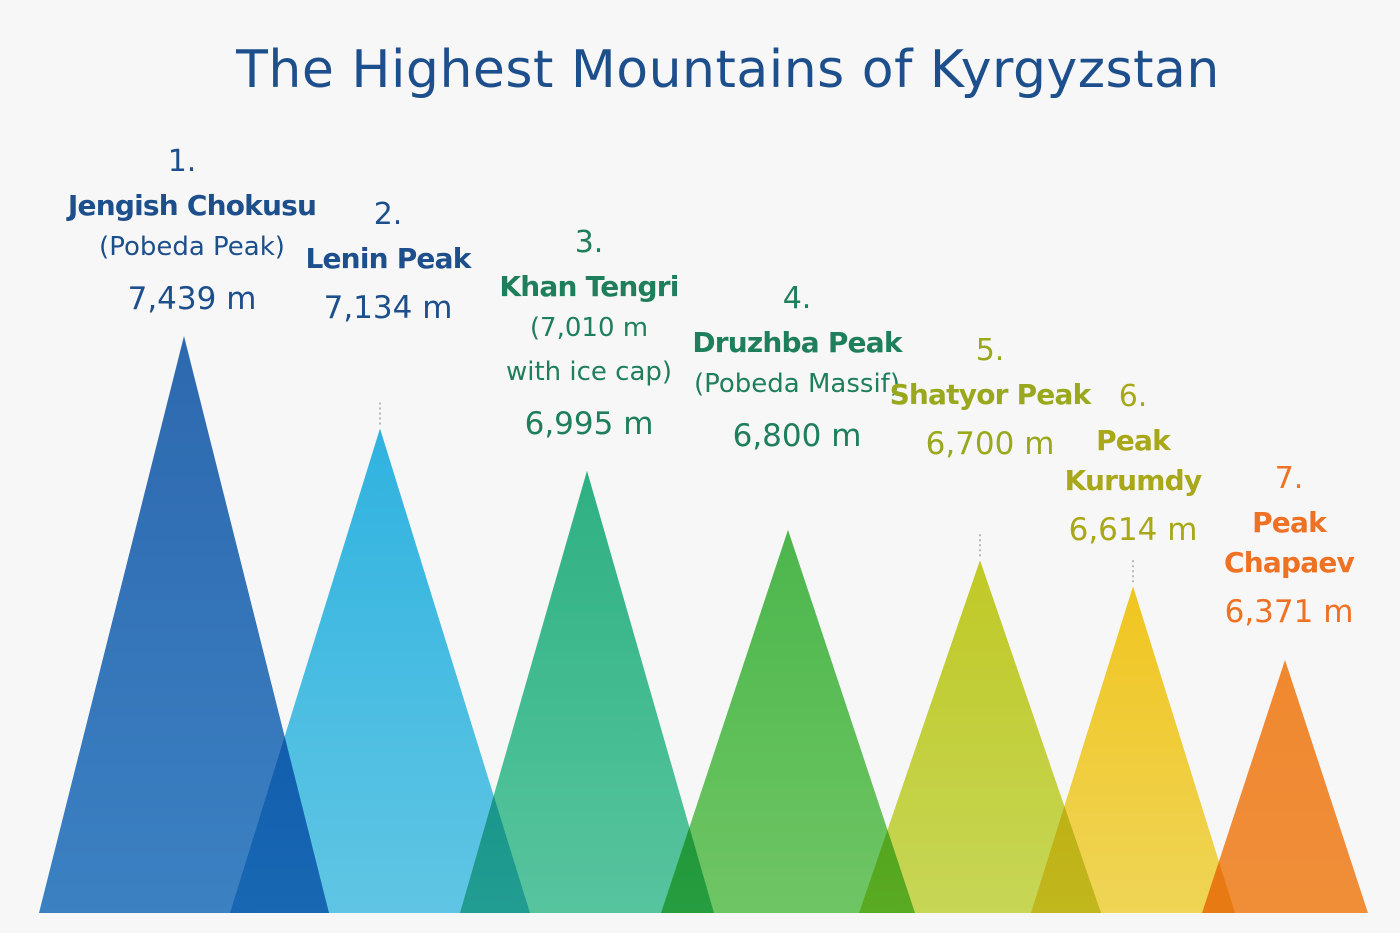  Describe the element at coordinates (797, 298) in the screenshot. I see `rank-label-4: 4.` at that location.